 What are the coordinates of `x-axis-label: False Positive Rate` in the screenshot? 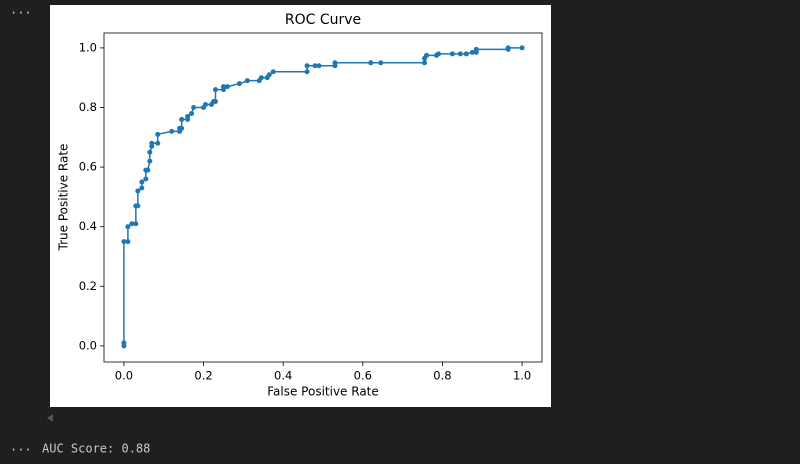 It's located at (323, 392).